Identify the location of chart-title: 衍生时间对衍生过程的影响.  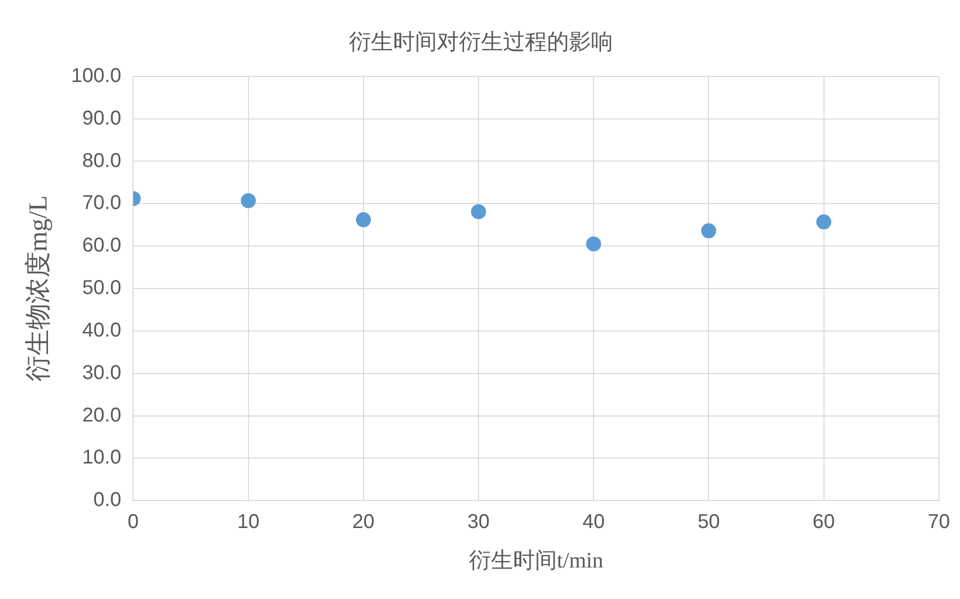
(481, 41).